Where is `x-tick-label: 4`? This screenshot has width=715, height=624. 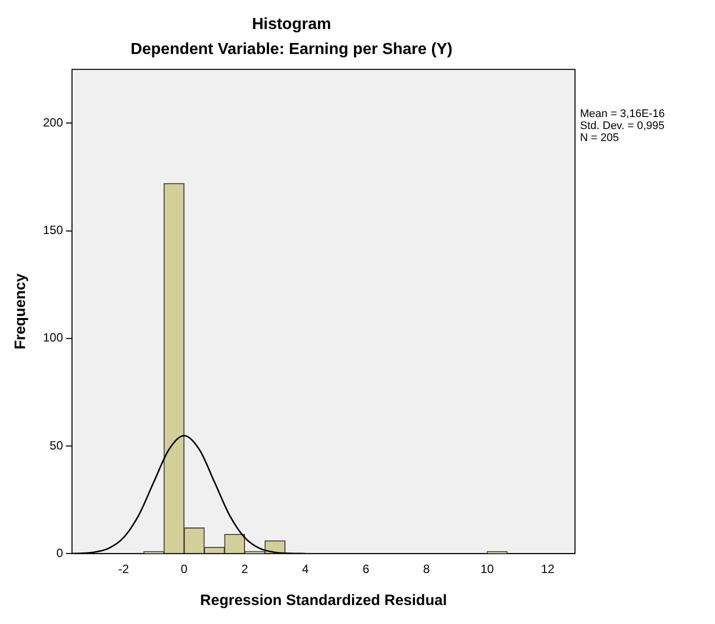
x-tick-label: 4 is located at coordinates (305, 569).